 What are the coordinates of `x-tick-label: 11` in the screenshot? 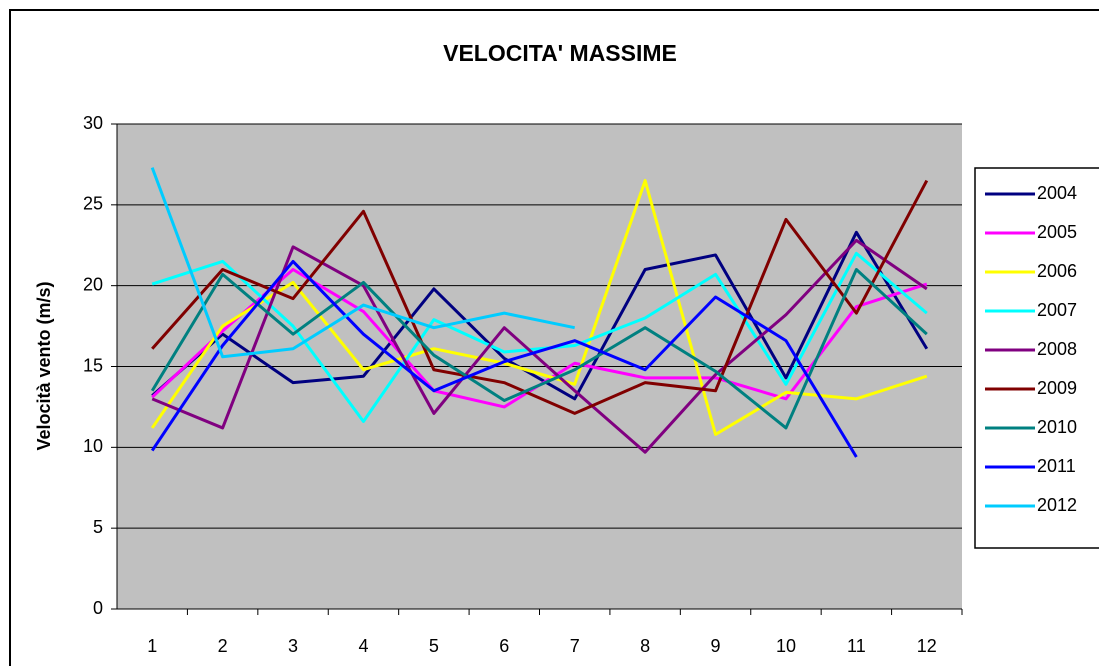 It's located at (856, 646).